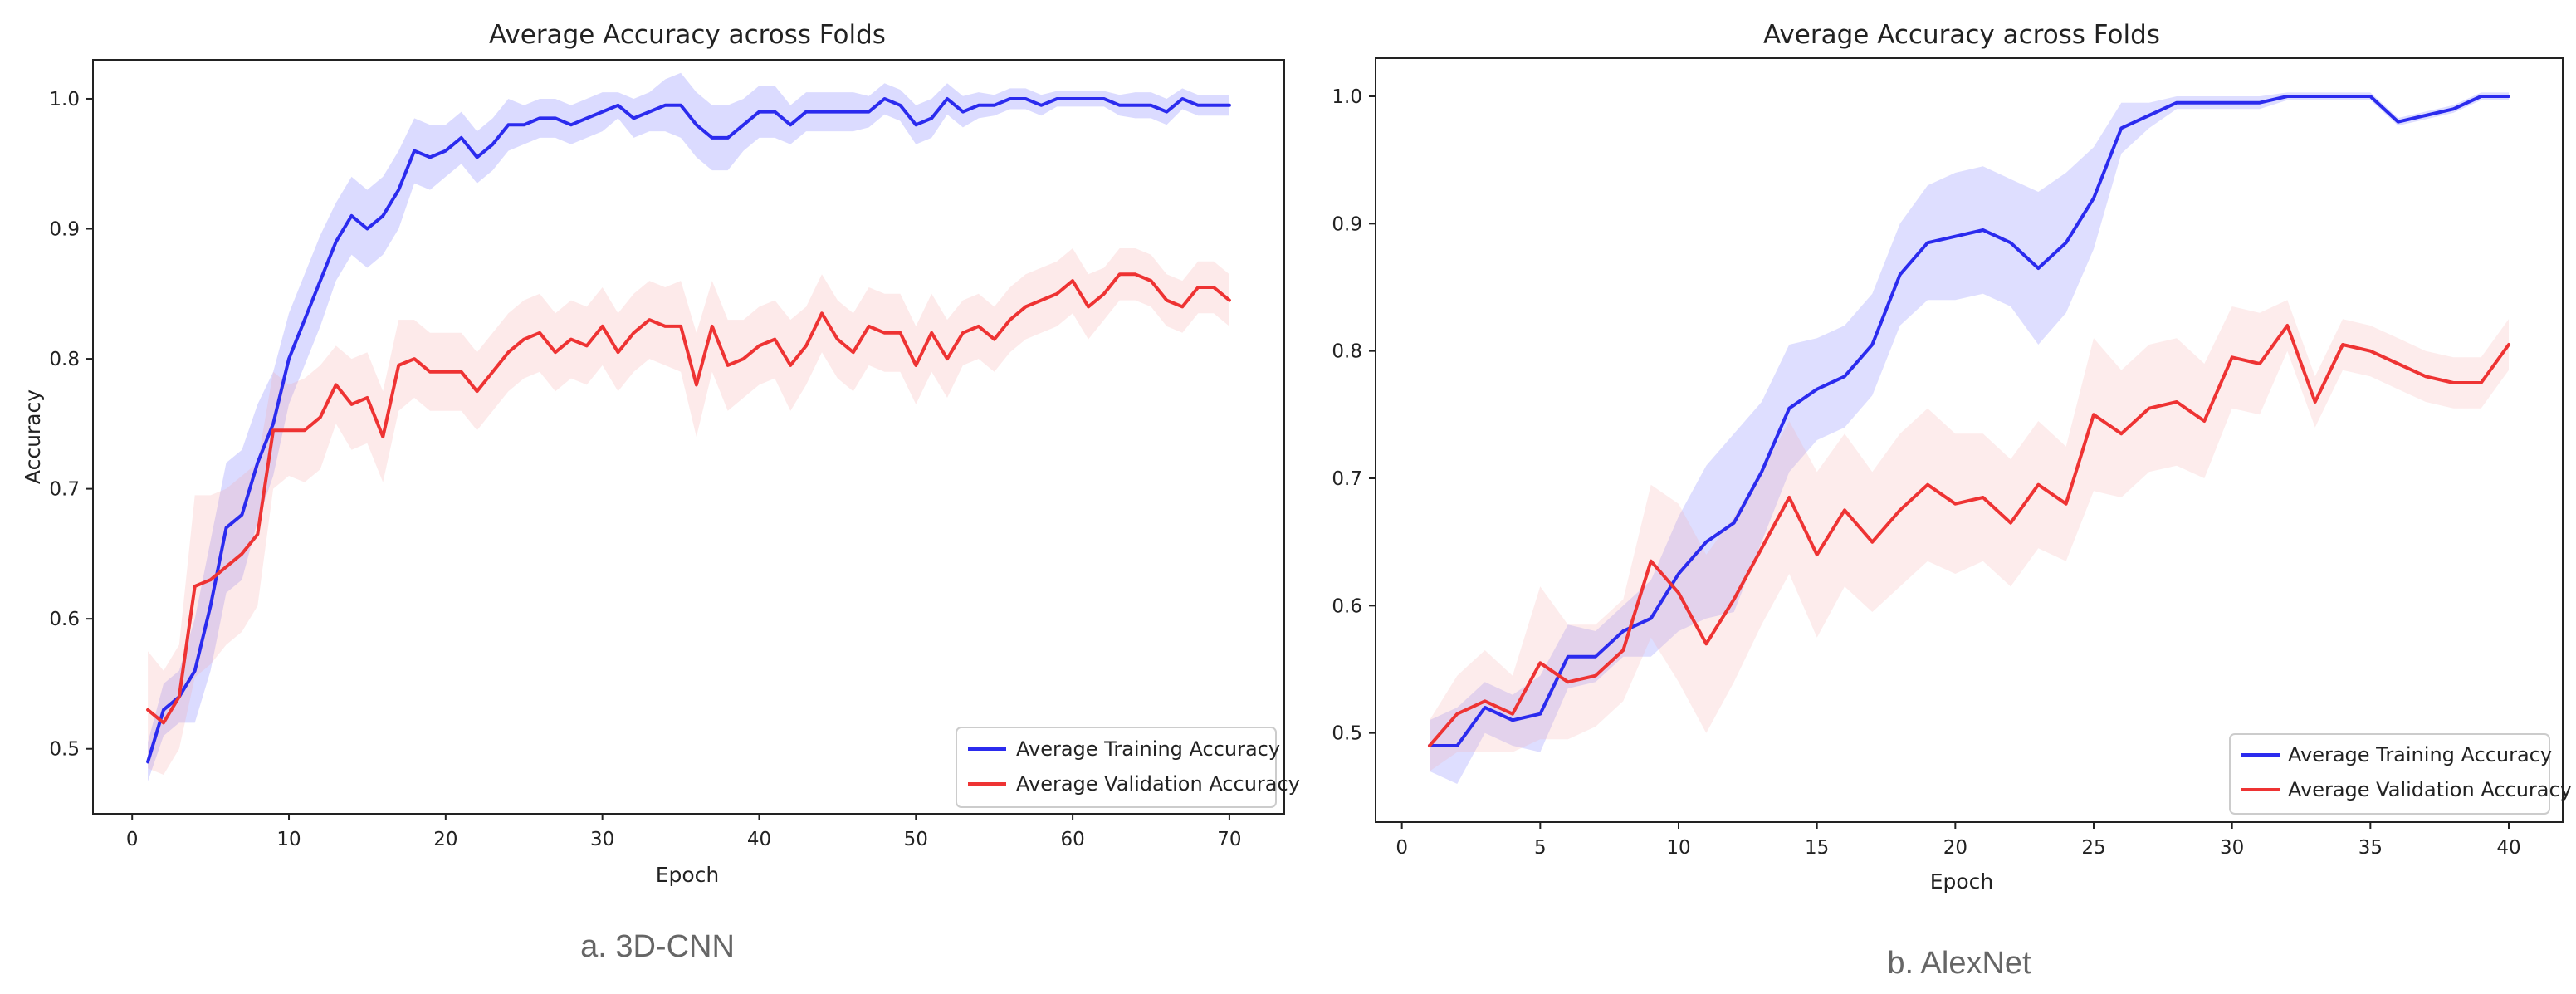  I want to click on x-tick-label: 15, so click(1817, 848).